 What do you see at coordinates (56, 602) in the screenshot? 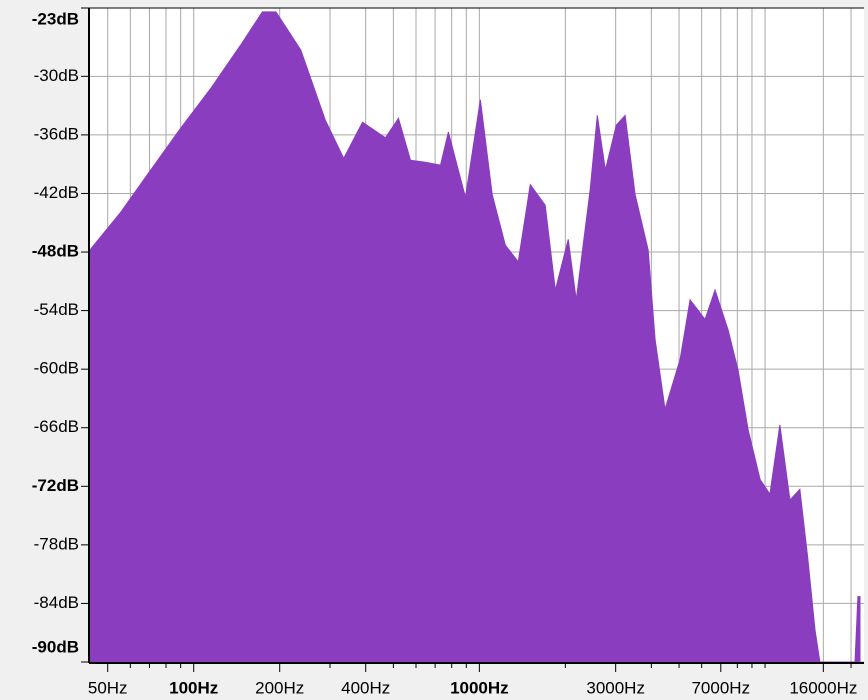
I see `y-tick-label: -84dB` at bounding box center [56, 602].